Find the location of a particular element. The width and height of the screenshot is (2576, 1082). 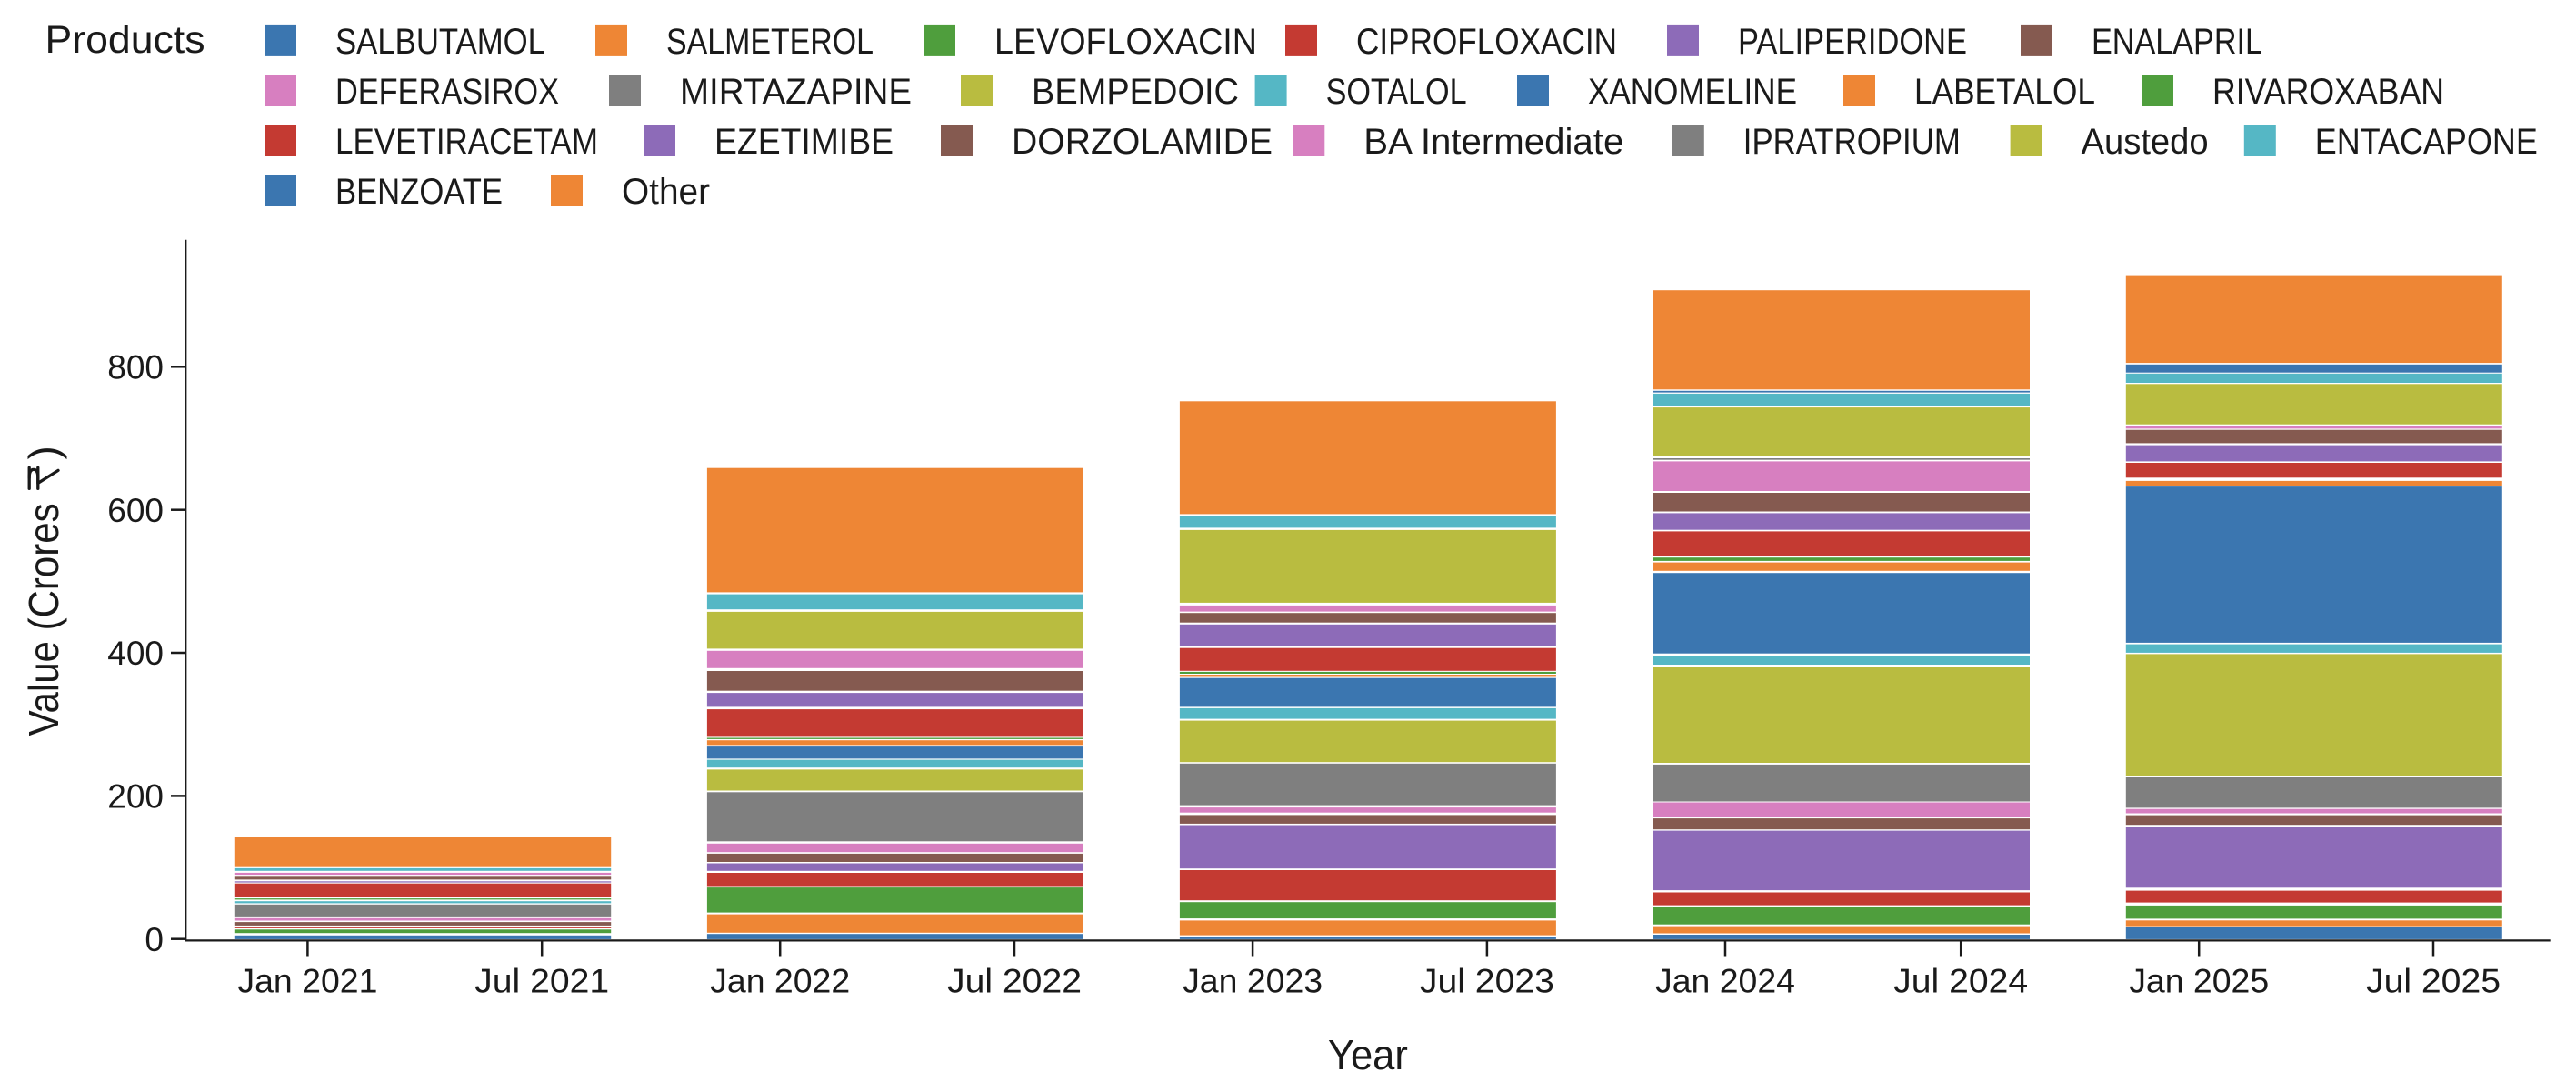

svg-text: DORZOLAMIDE is located at coordinates (1142, 142).